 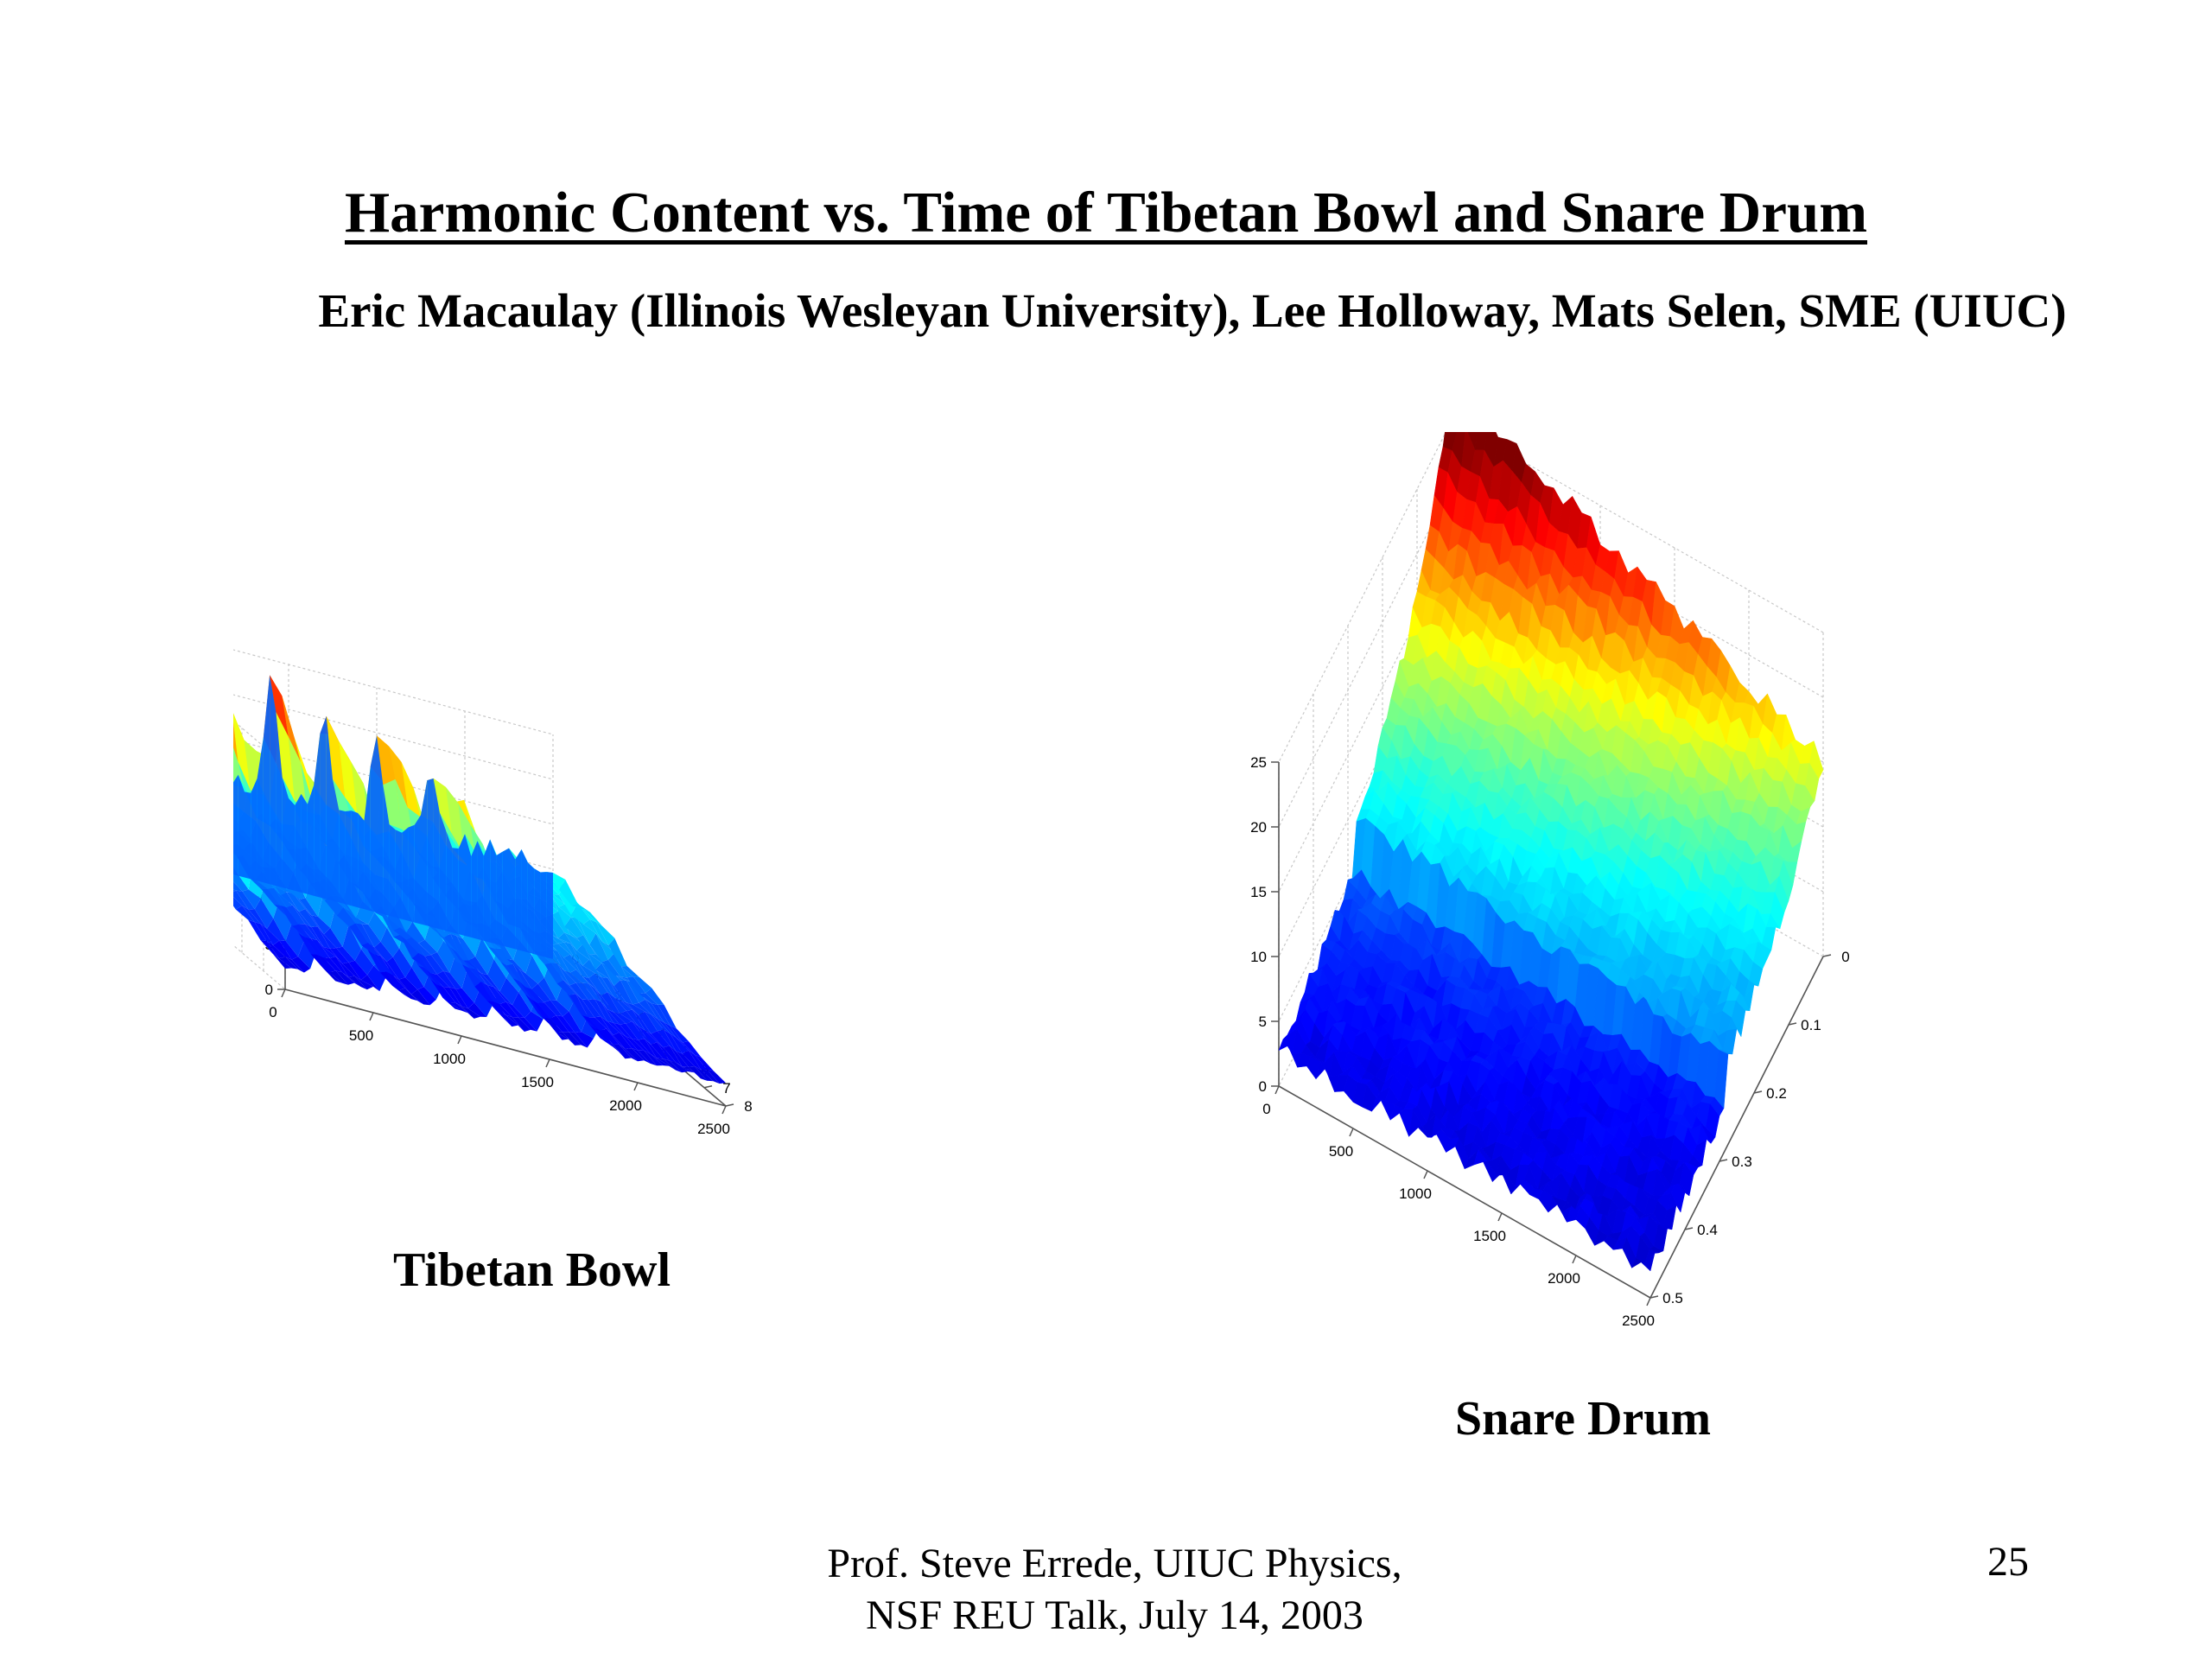 What do you see at coordinates (259, 967) in the screenshot?
I see `bowl-grid-line` at bounding box center [259, 967].